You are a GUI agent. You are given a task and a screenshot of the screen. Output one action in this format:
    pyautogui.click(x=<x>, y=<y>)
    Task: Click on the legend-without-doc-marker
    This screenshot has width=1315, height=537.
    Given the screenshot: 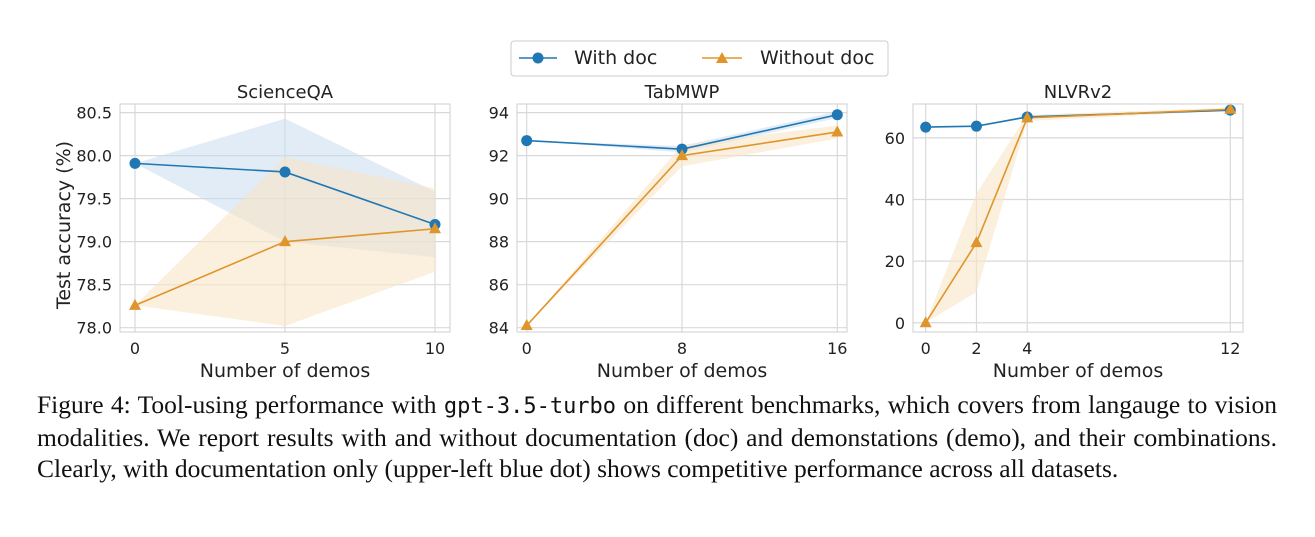 What is the action you would take?
    pyautogui.click(x=722, y=57)
    